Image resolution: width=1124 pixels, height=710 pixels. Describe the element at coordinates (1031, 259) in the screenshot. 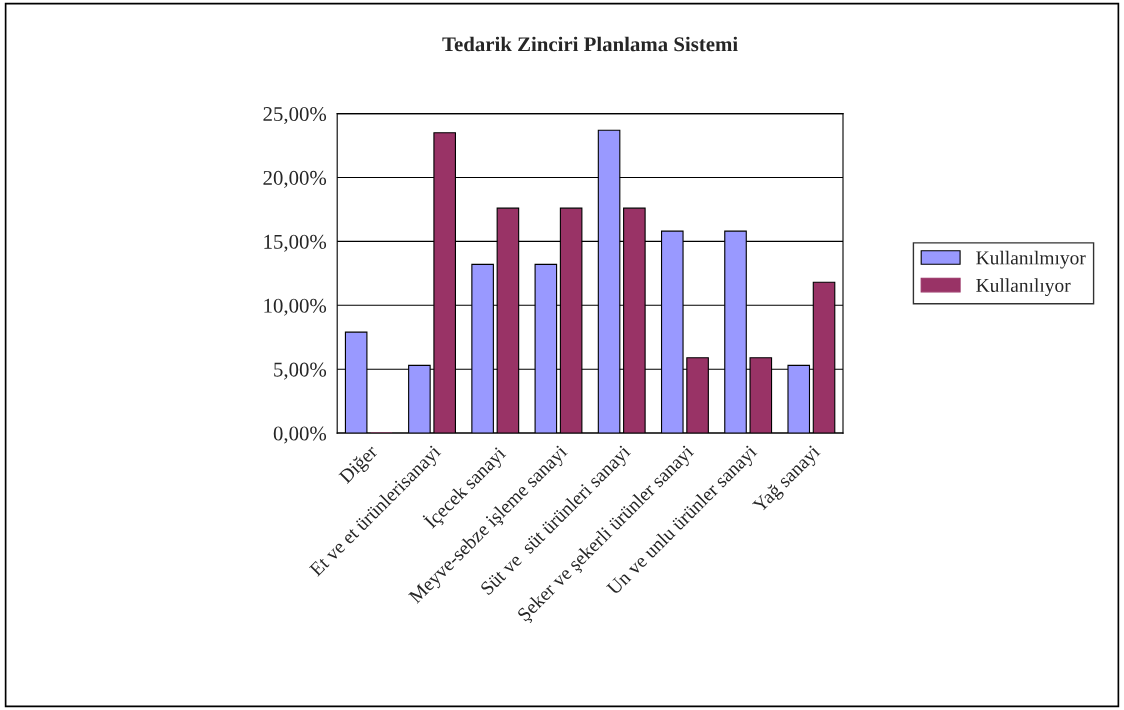

I see `legend-label: Kullanılmıyor` at that location.